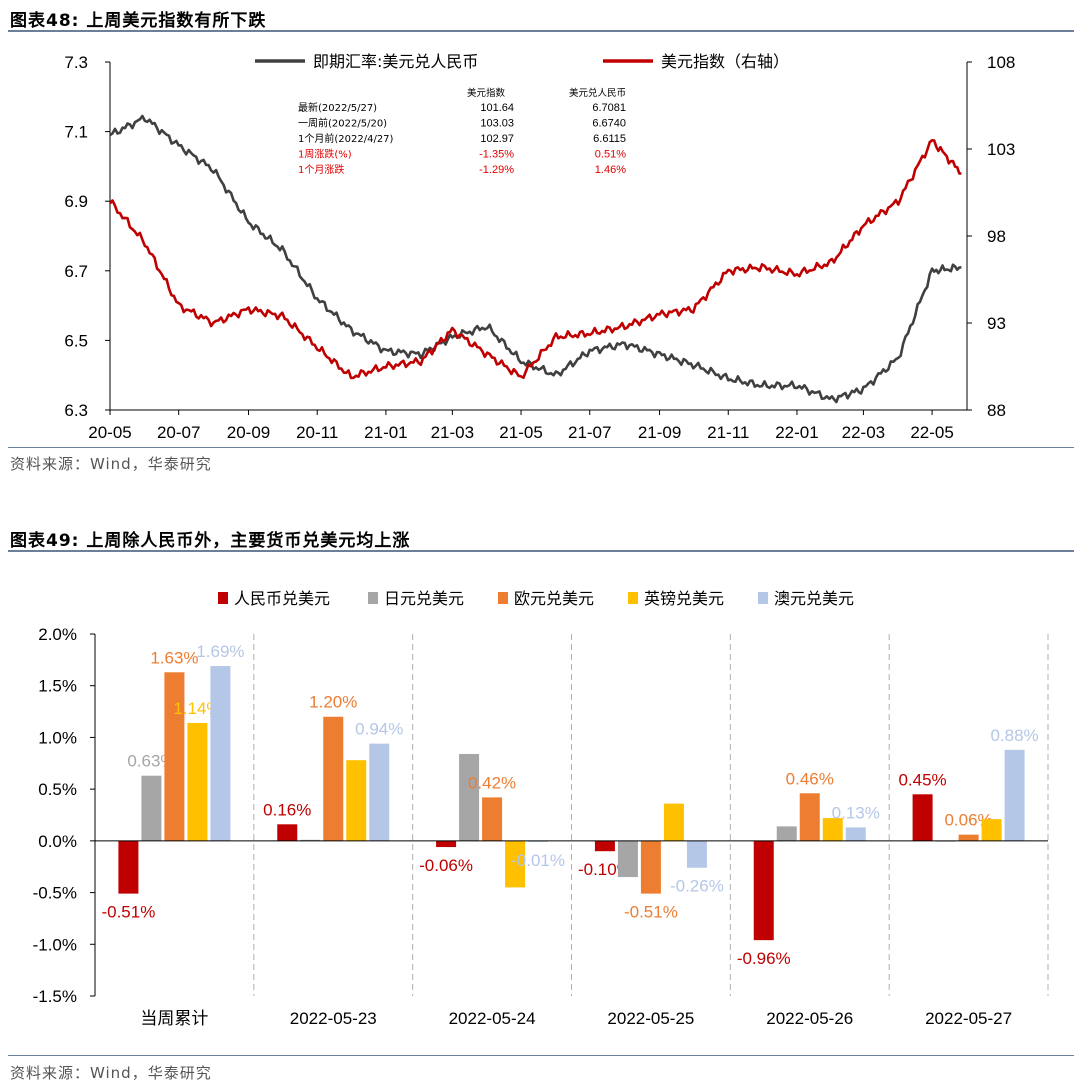 This screenshot has width=1080, height=1089. I want to click on category-label: 2022-05-23, so click(333, 1018).